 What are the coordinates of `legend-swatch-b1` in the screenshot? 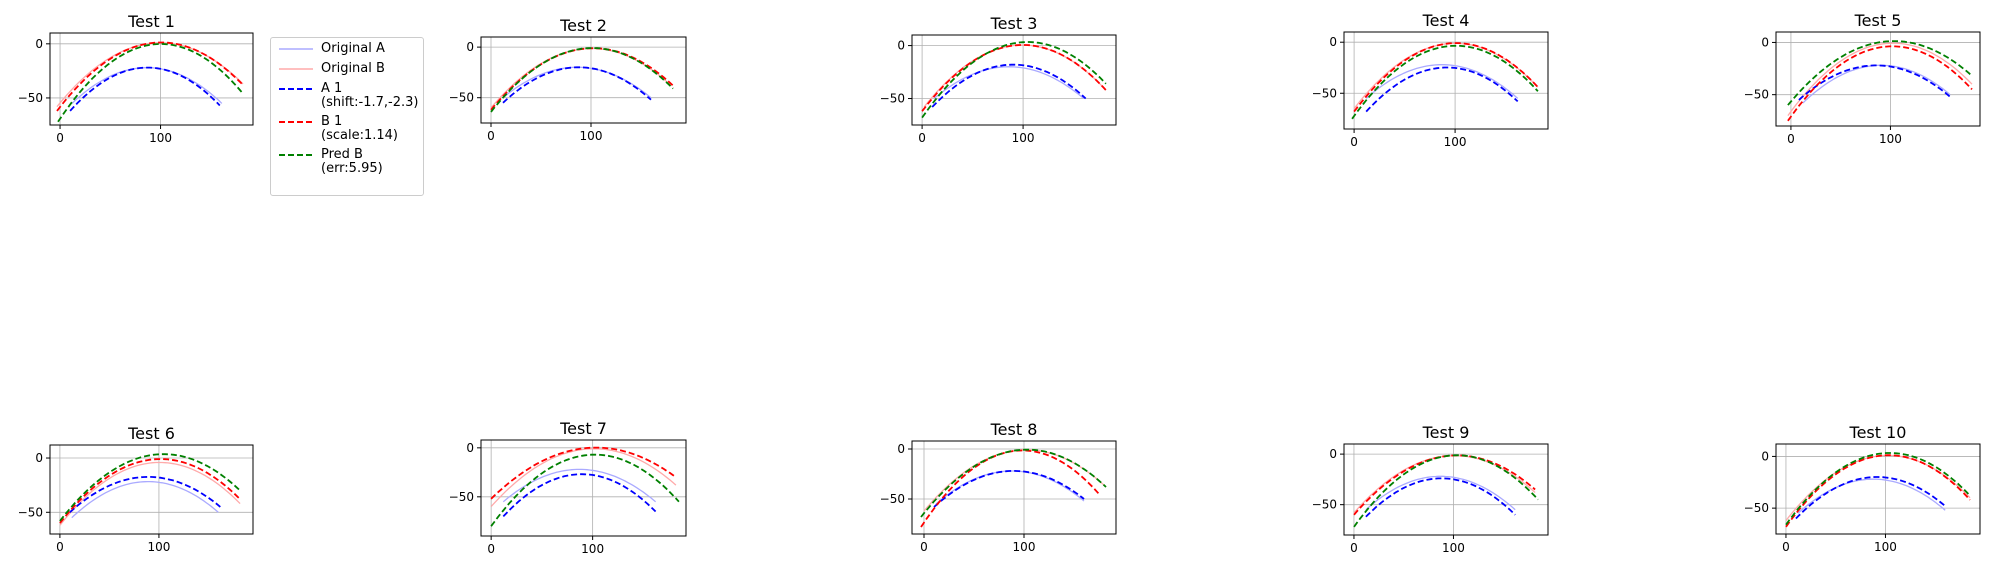 It's located at (296, 122).